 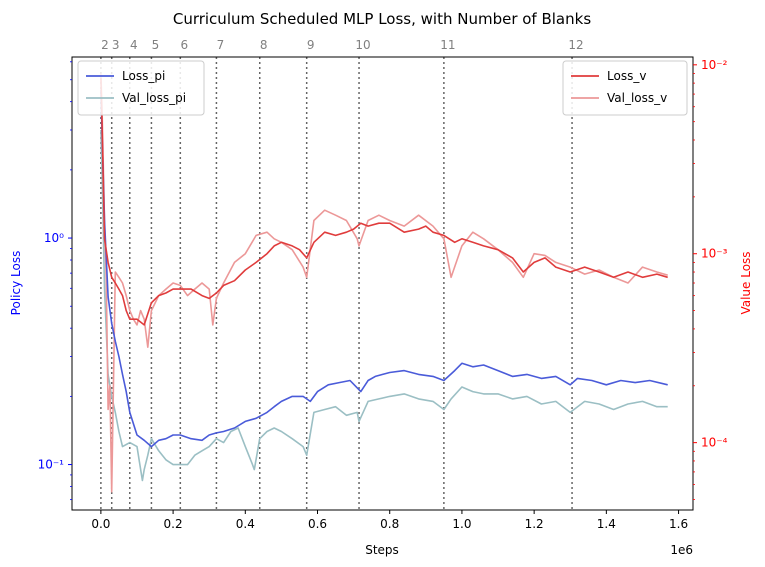 I want to click on curriculum-label: 6, so click(x=184, y=45).